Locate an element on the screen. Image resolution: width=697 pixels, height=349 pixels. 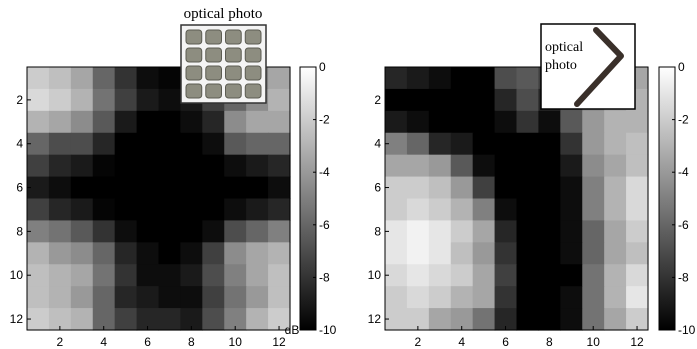
y-tick-label: 2 is located at coordinates (19, 100).